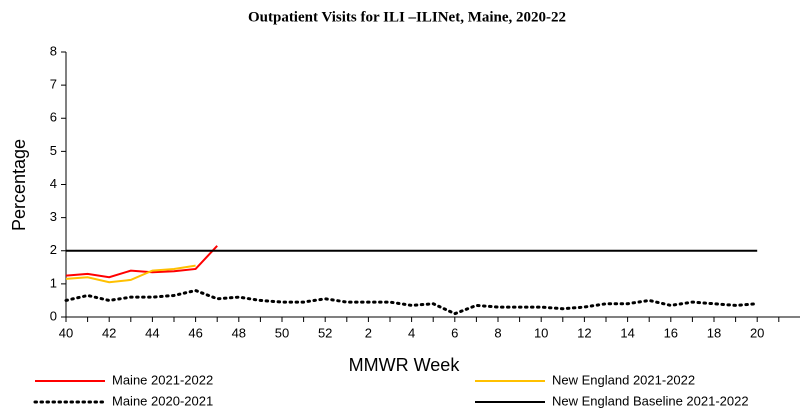 Image resolution: width=807 pixels, height=414 pixels. Describe the element at coordinates (19, 185) in the screenshot. I see `y-axis-label: Percentage` at that location.